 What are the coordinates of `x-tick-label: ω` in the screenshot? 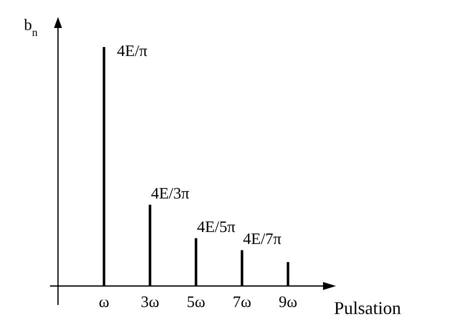 It's located at (104, 302).